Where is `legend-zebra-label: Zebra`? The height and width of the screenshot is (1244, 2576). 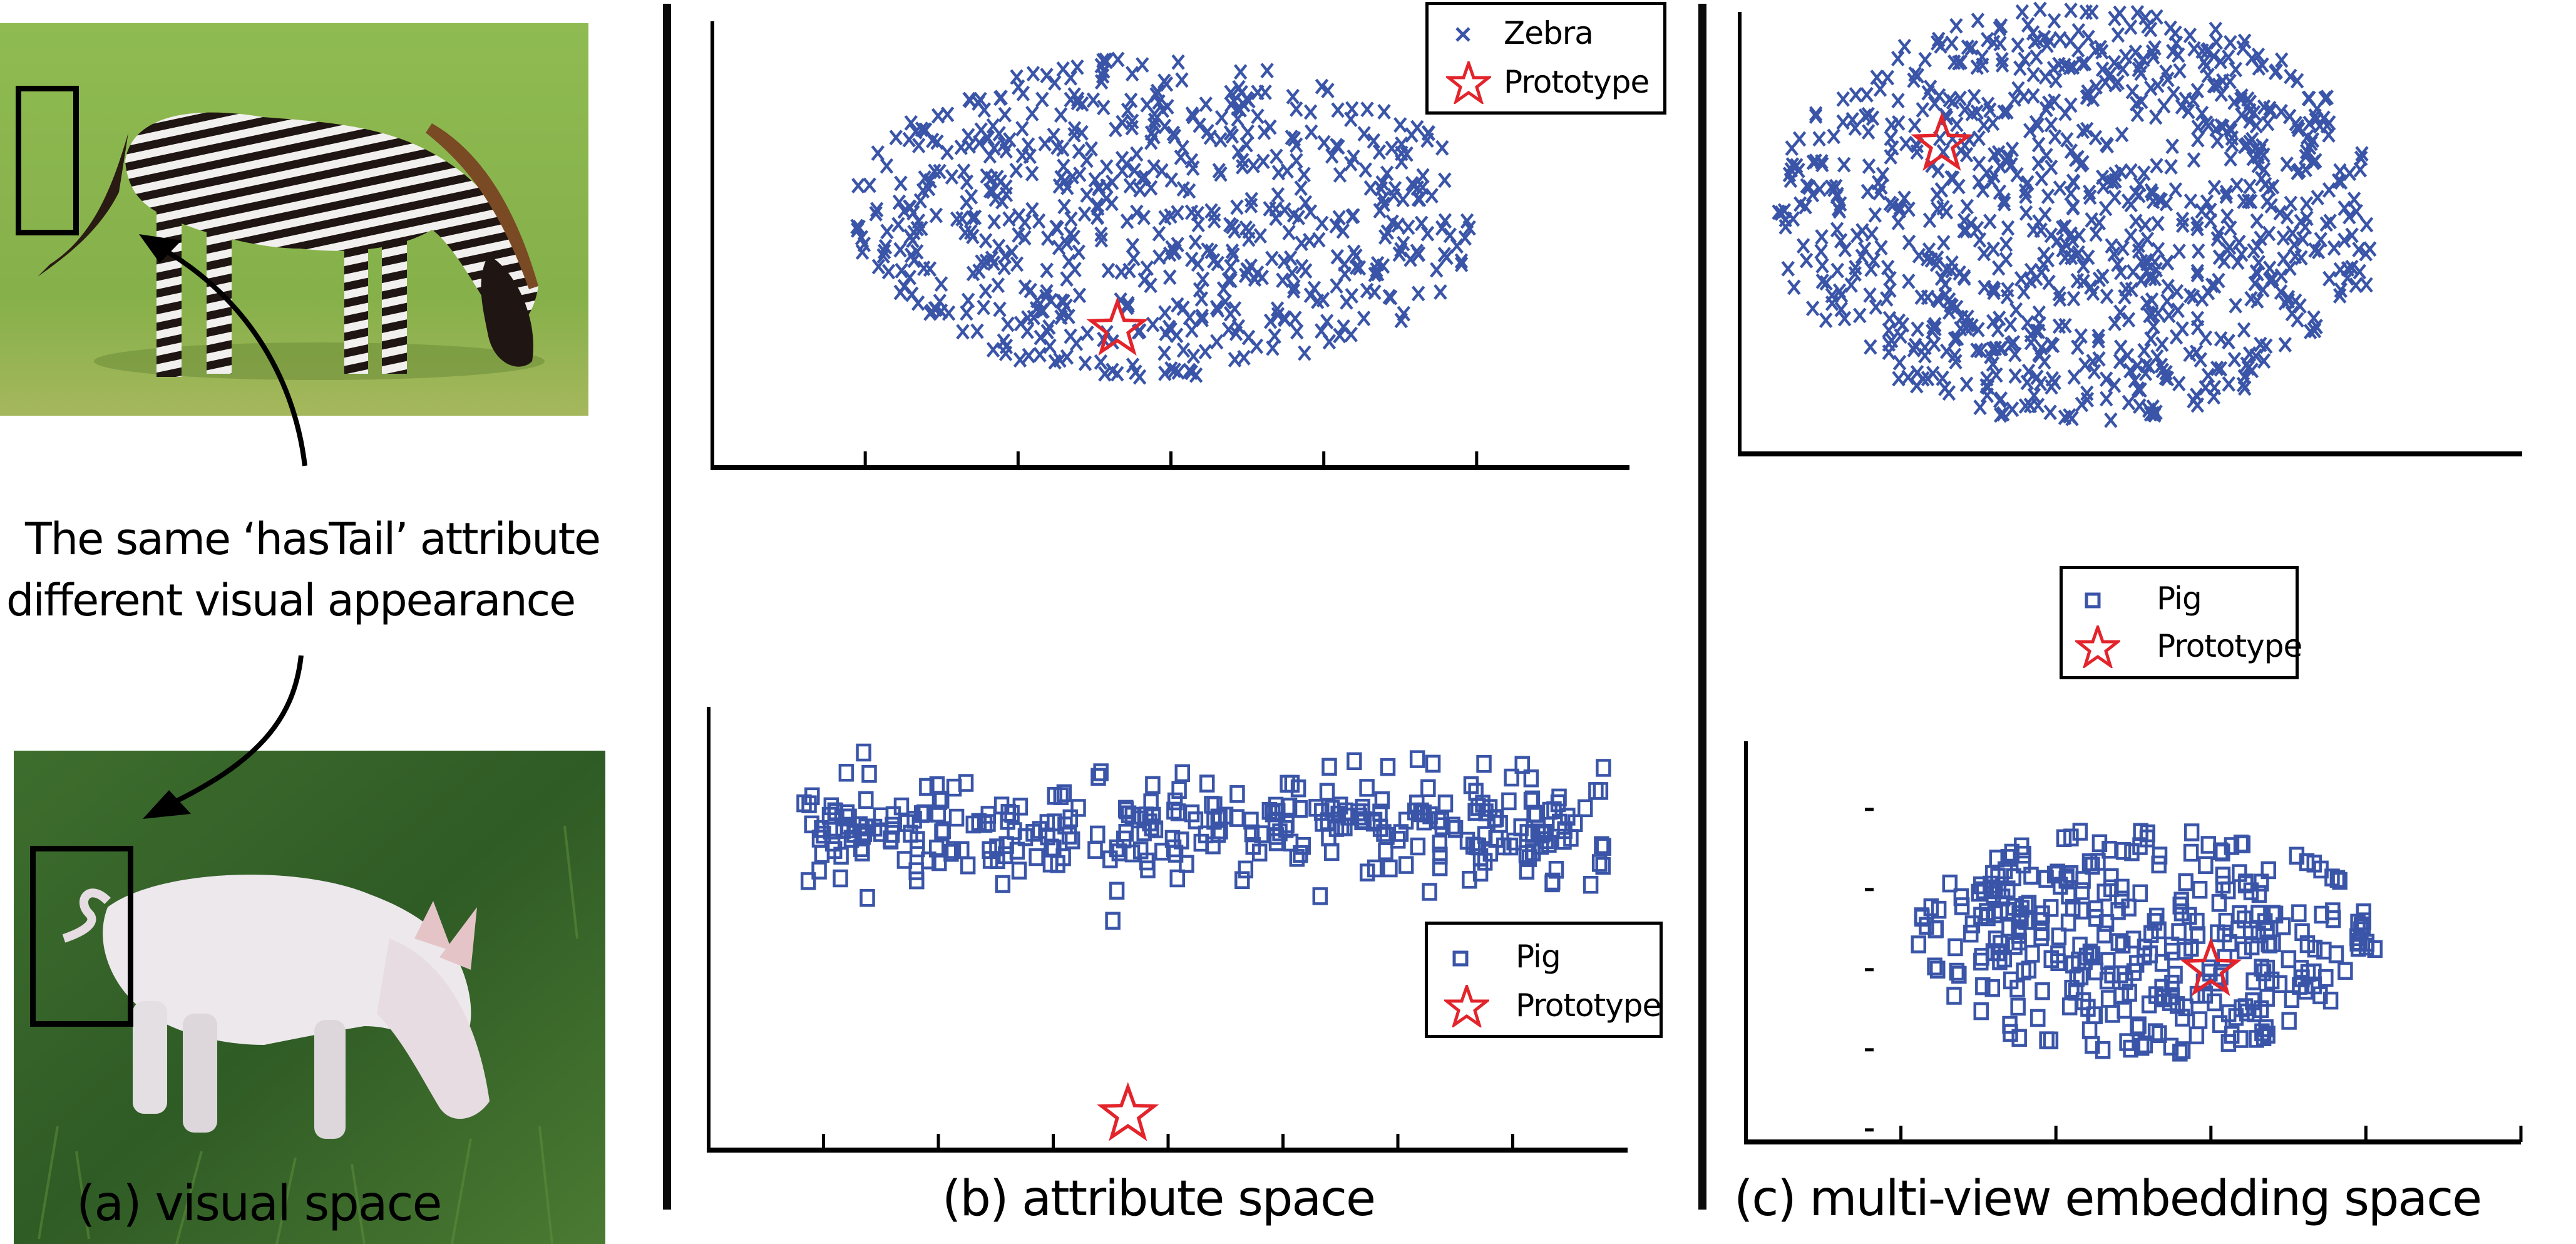
legend-zebra-label: Zebra is located at coordinates (1549, 33).